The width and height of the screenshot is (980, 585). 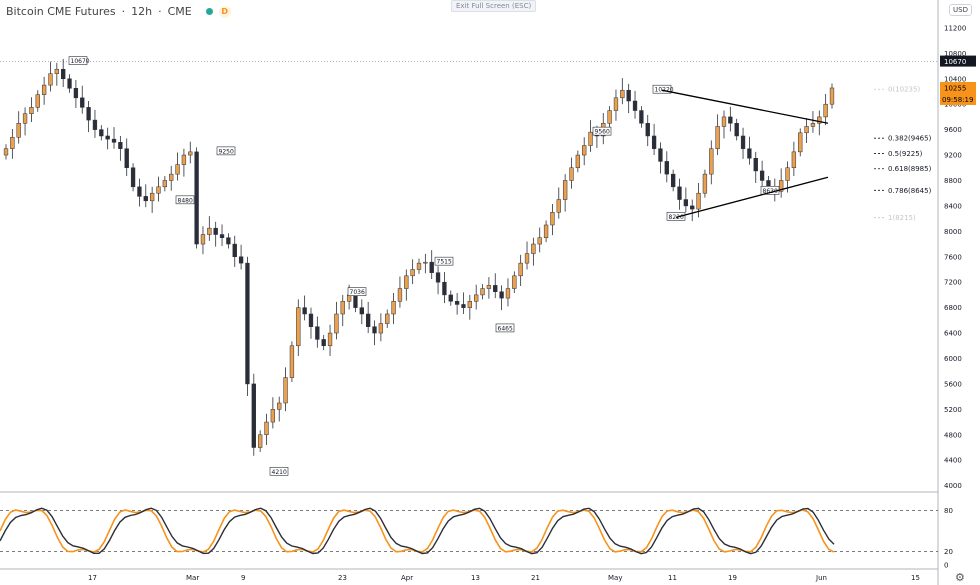 What do you see at coordinates (615, 578) in the screenshot?
I see `time-tick-label: May` at bounding box center [615, 578].